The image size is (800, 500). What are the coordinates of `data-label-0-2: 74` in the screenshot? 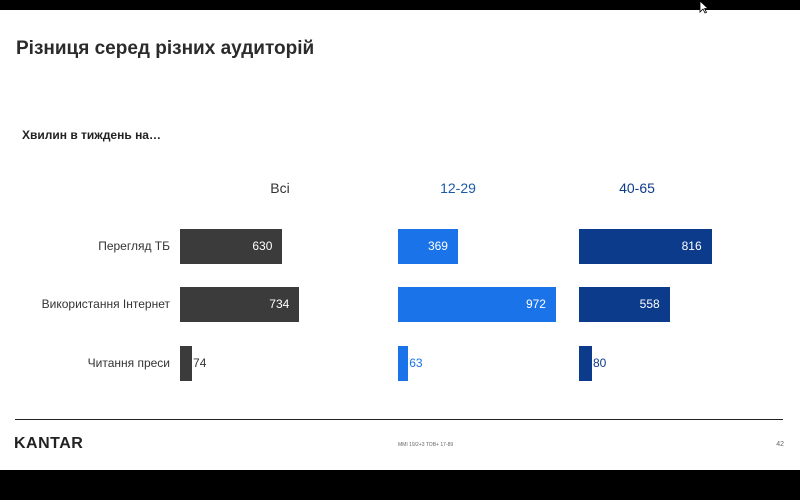 It's located at (200, 363).